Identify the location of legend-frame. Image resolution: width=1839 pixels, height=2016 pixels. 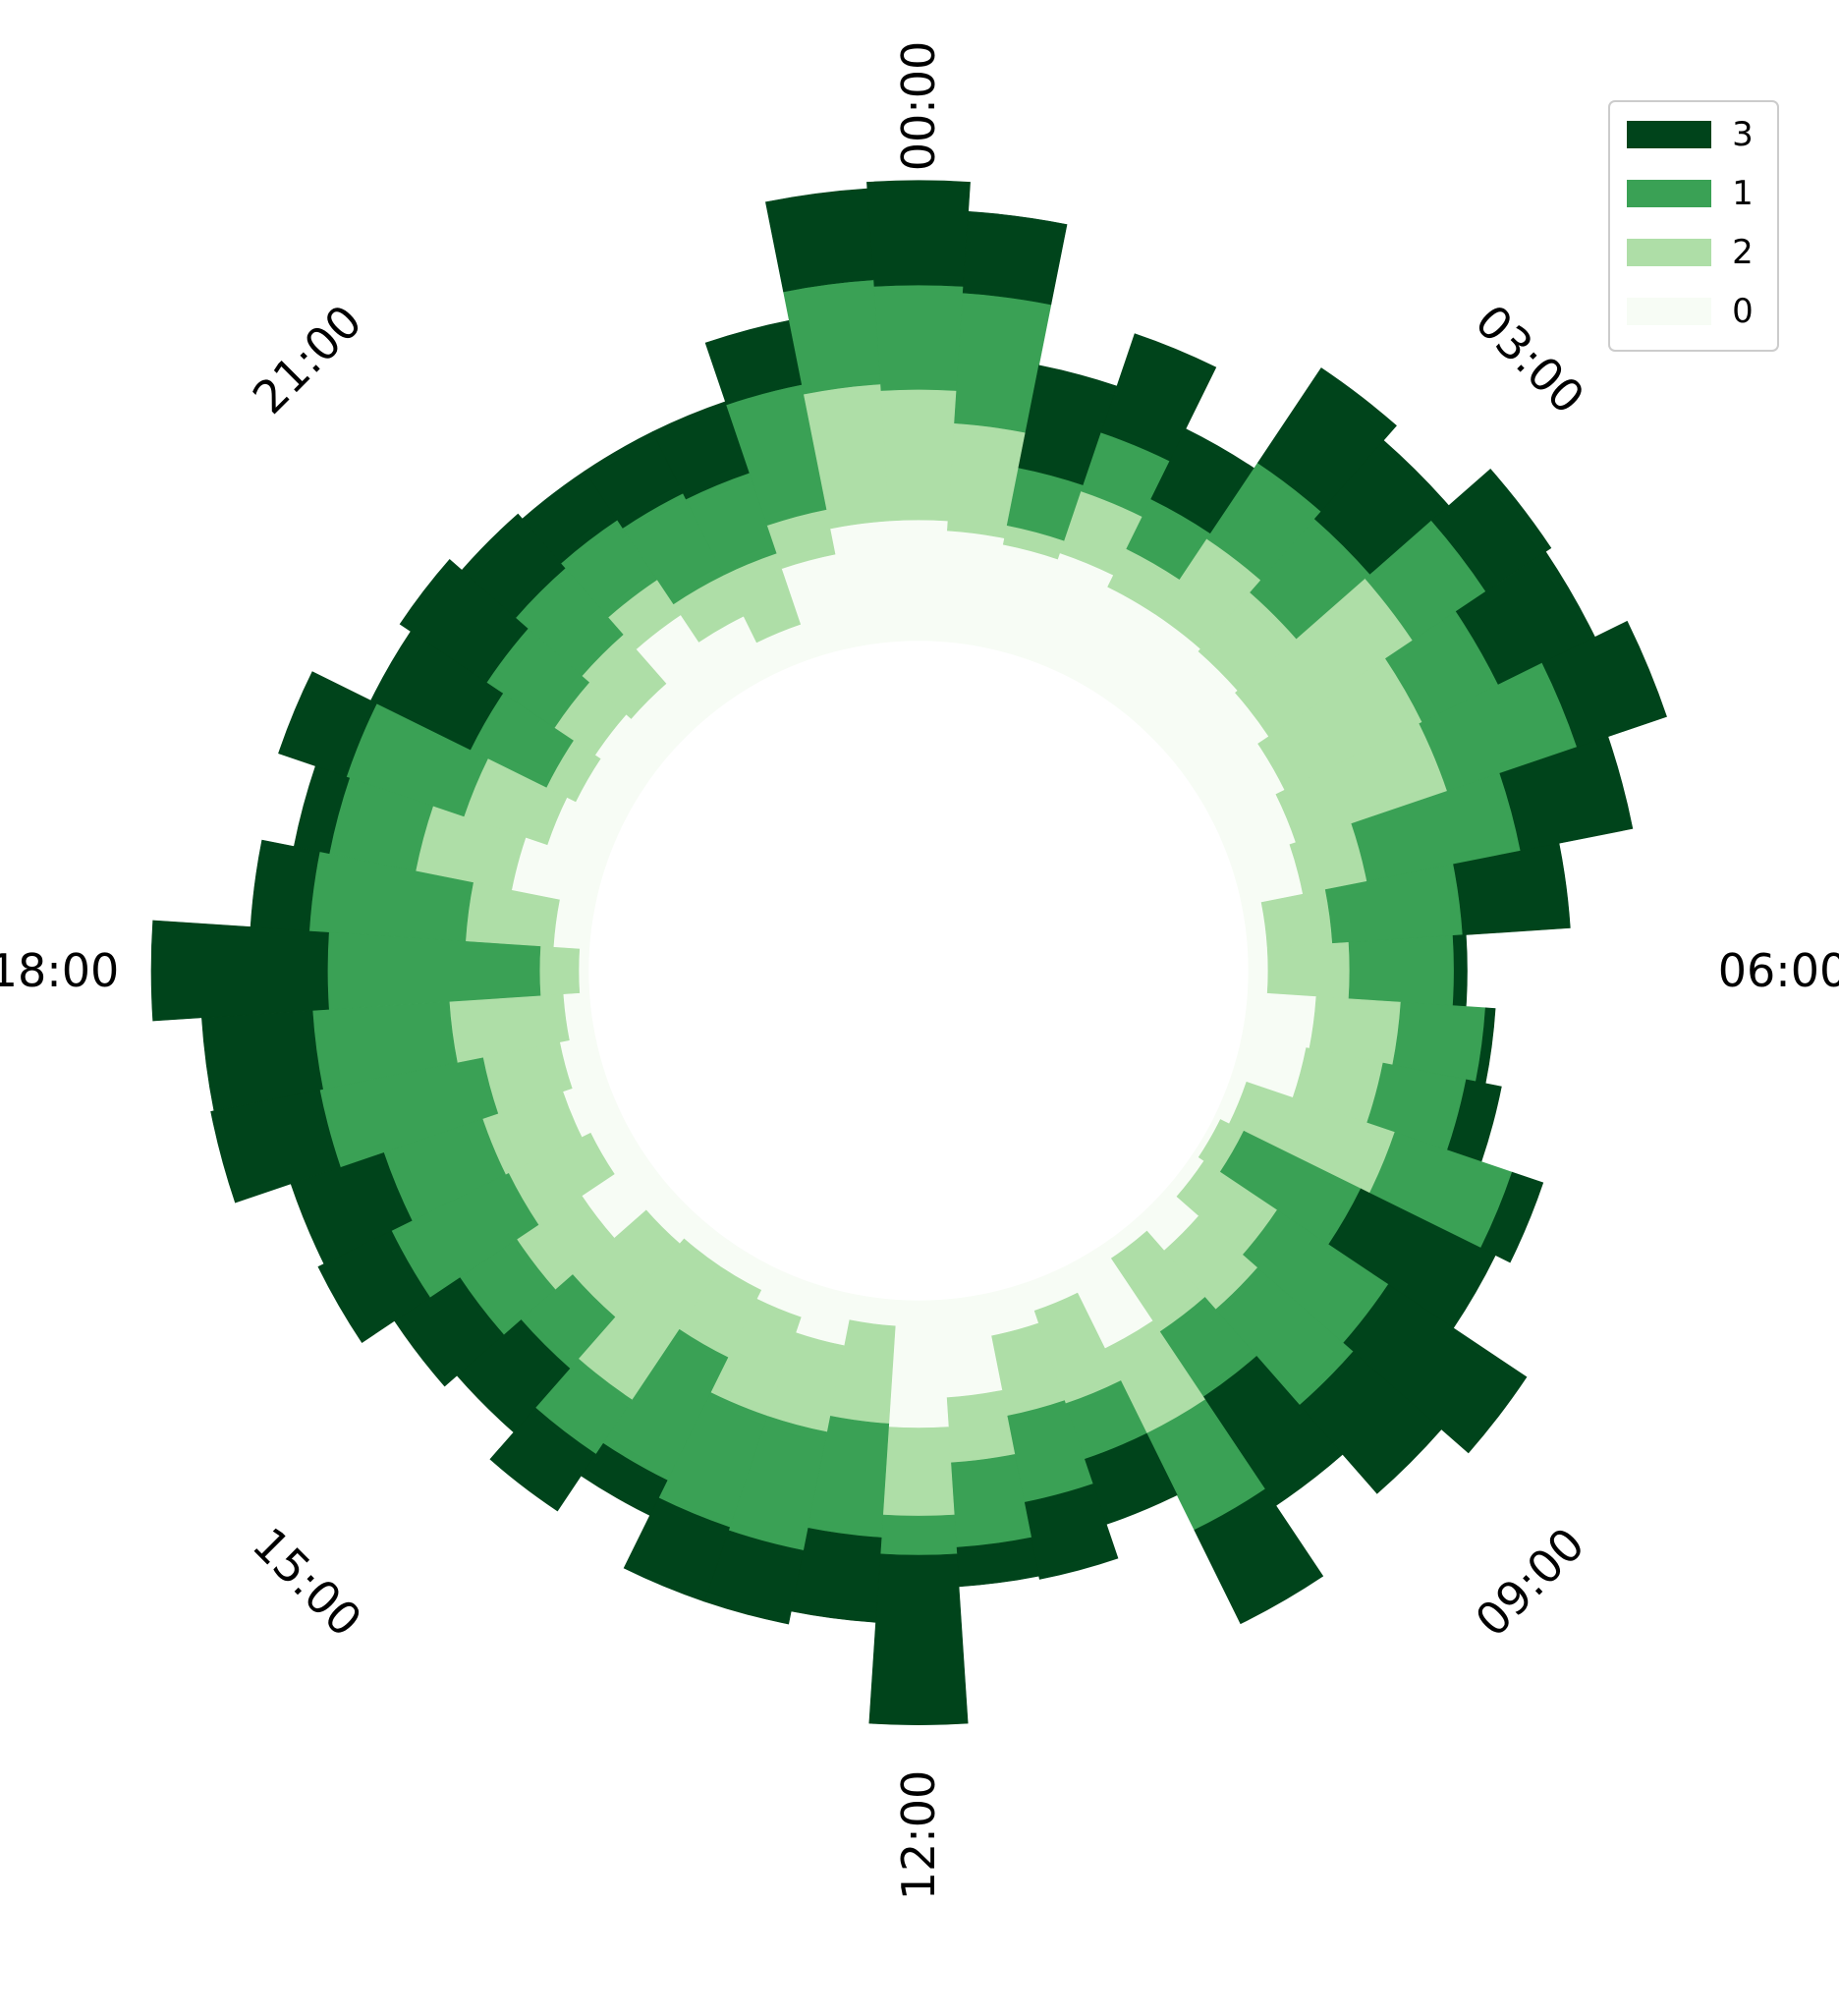
(1693, 226).